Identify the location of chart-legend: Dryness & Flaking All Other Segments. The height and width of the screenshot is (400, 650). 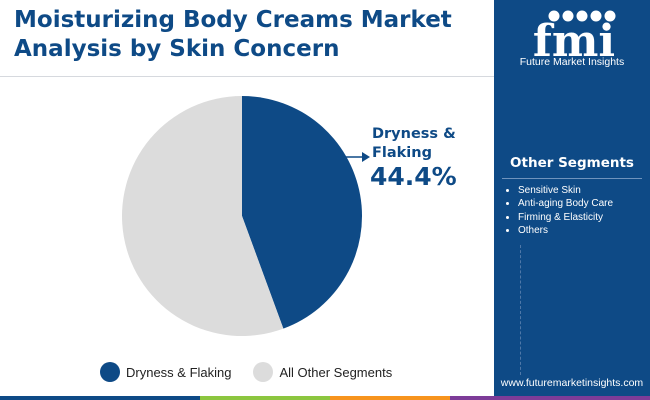
(246, 372).